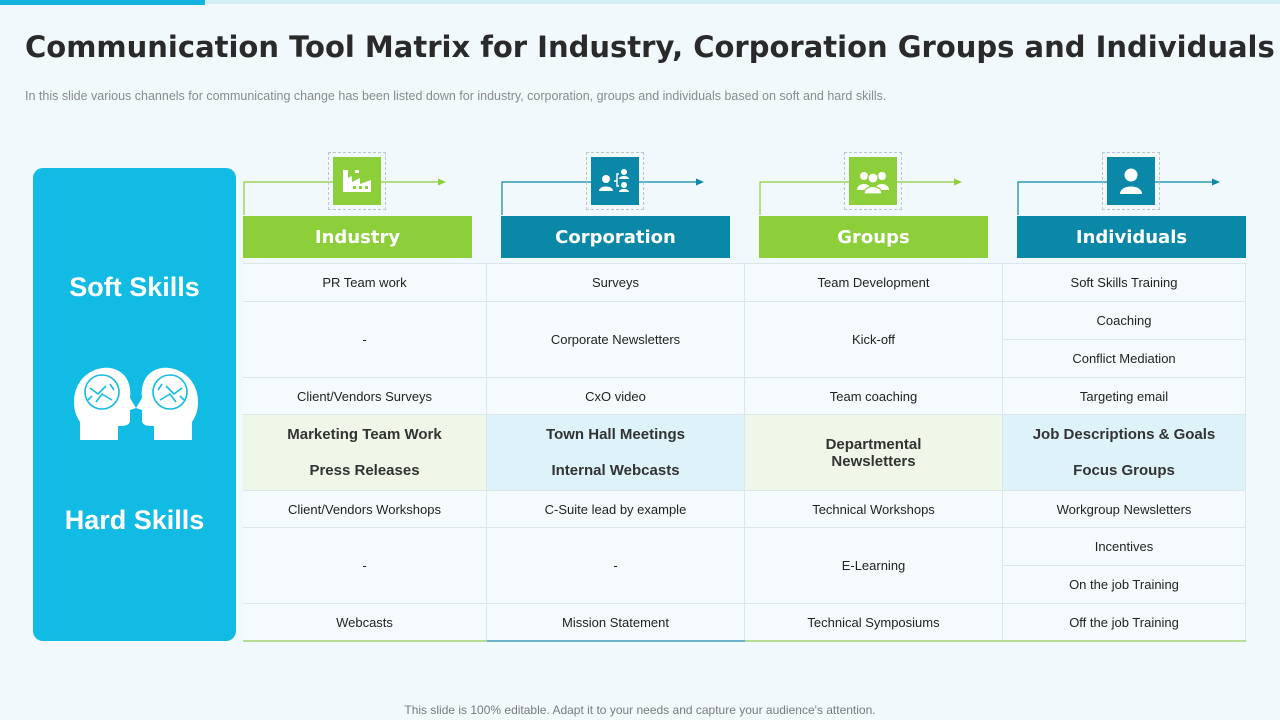 The height and width of the screenshot is (720, 1280). I want to click on brain-heads-icon, so click(136, 403).